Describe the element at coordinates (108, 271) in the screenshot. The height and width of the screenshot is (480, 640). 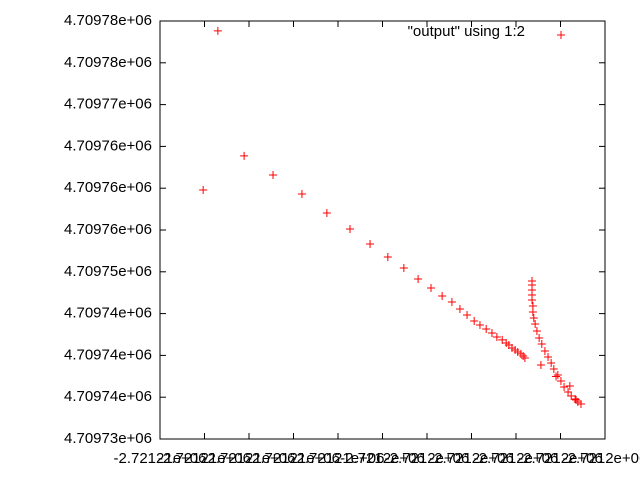
I see `y-tick-label: 4.70975e+06` at that location.